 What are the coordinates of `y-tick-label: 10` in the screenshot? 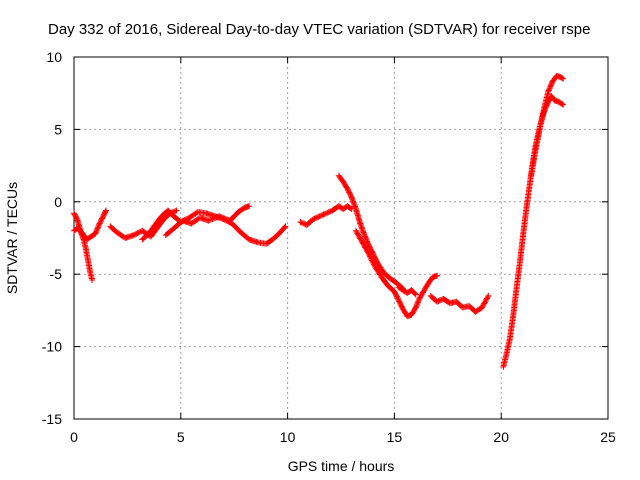 It's located at (54, 57).